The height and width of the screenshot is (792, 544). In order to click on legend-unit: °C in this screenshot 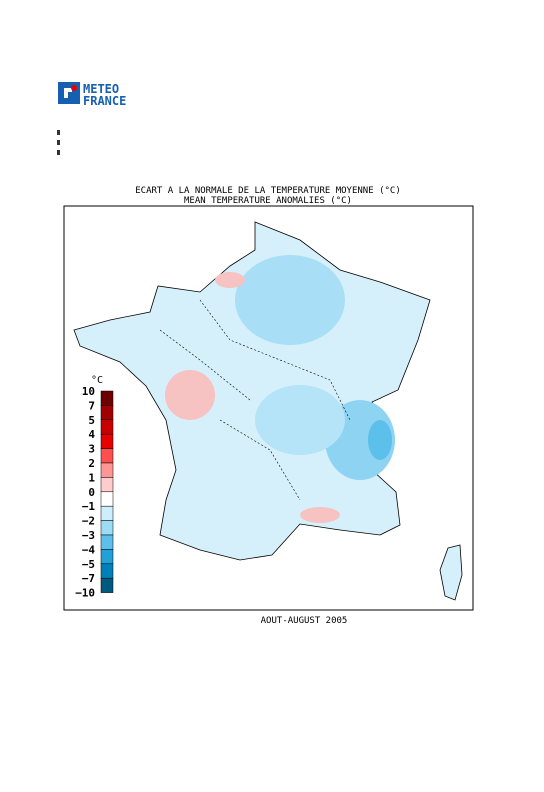, I will do `click(97, 380)`.